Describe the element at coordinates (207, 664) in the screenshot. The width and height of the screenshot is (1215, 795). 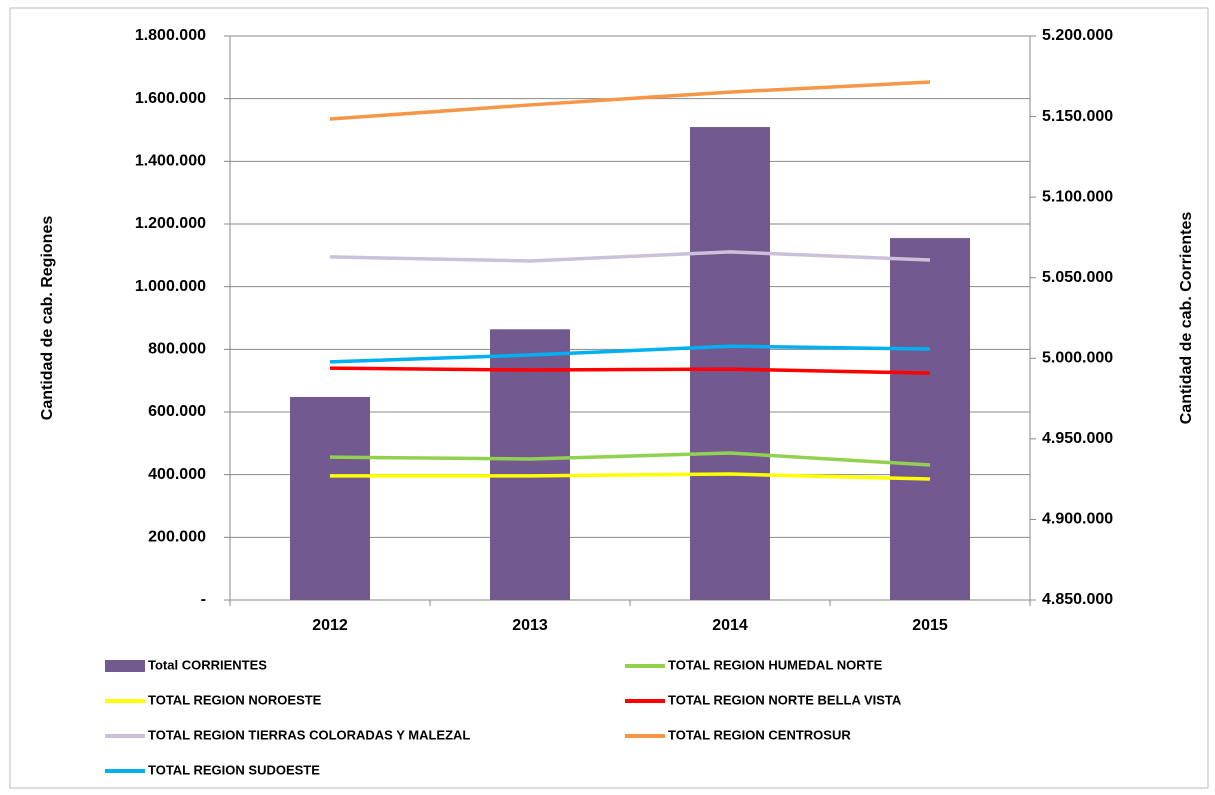
I see `legend-label: Total CORRIENTES` at that location.